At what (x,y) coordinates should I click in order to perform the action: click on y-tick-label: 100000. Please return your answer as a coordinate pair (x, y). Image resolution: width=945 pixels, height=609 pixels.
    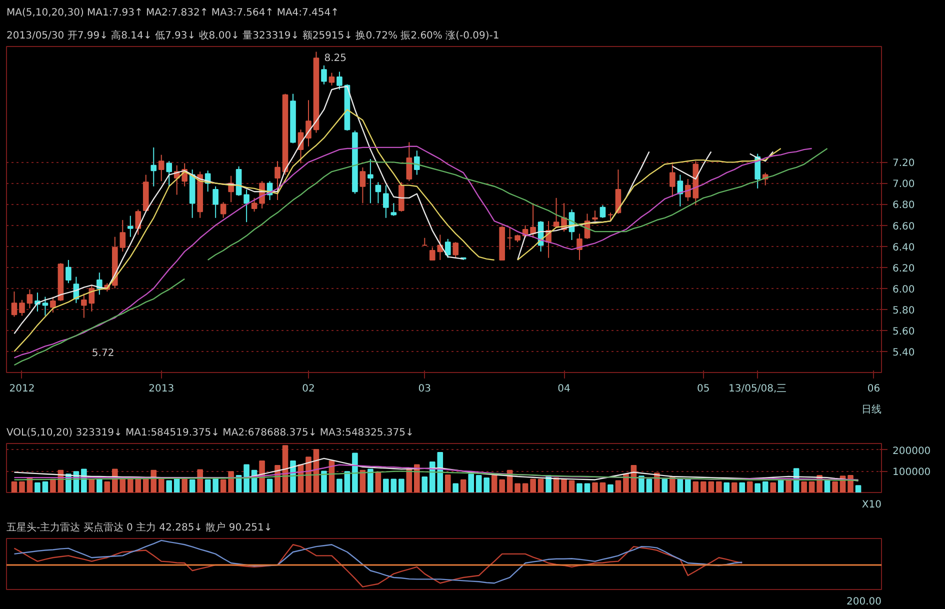
    Looking at the image, I should click on (911, 472).